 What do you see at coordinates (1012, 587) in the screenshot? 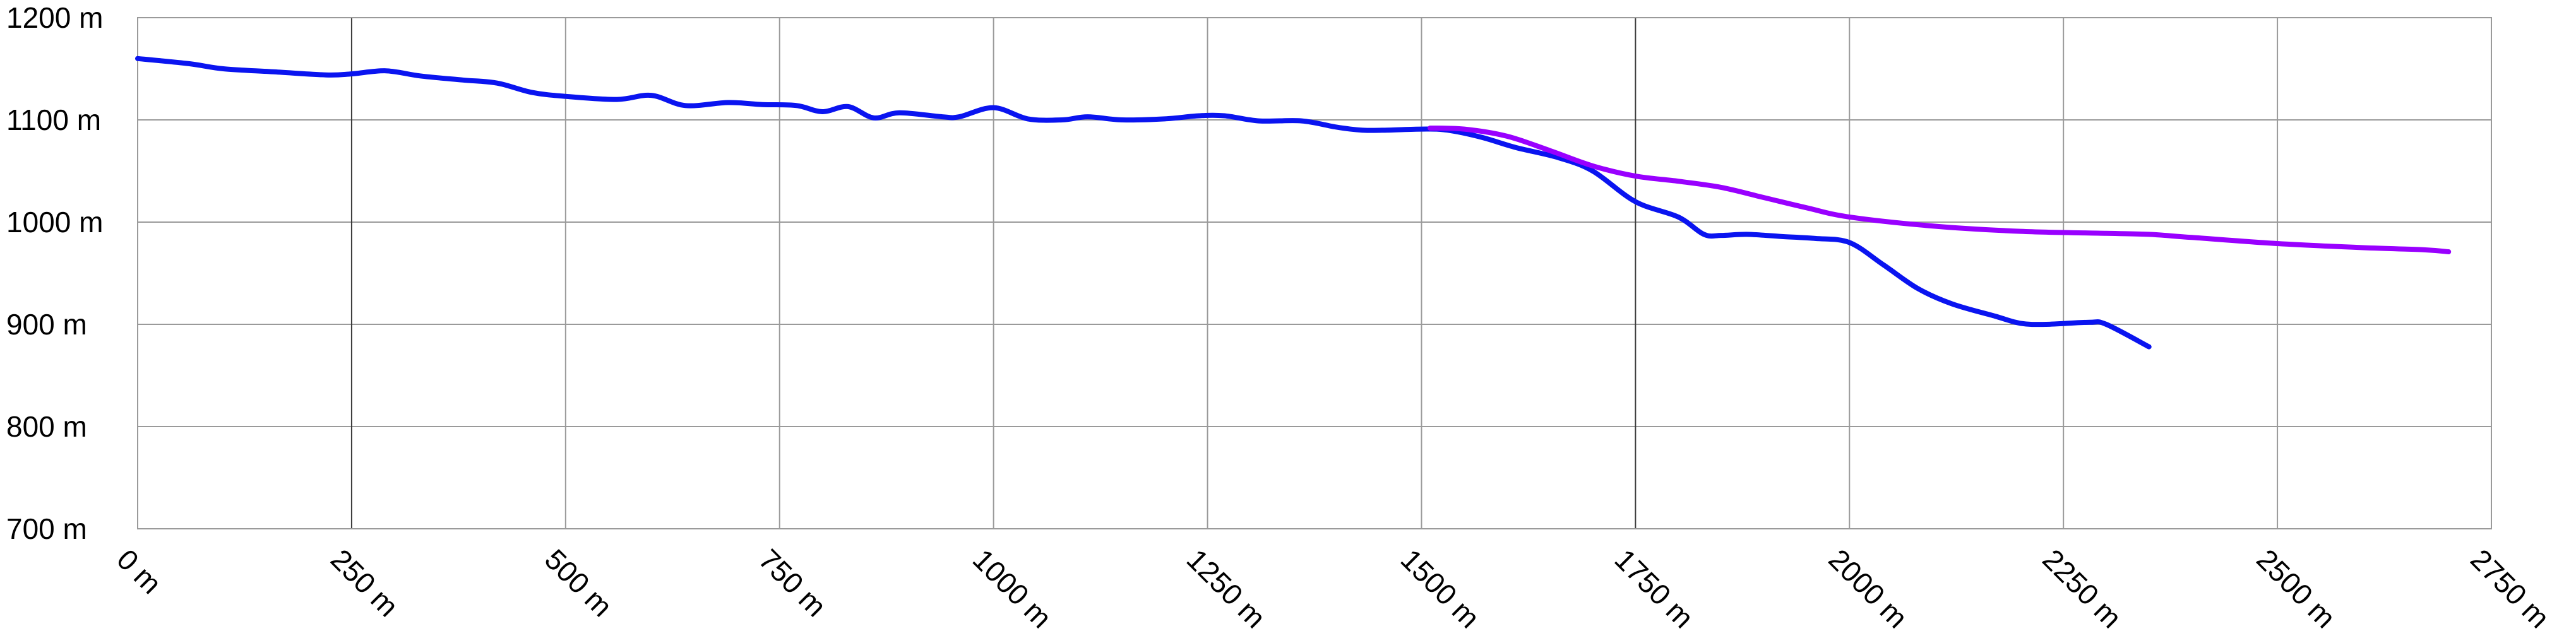
I see `x-tick-label: 1000 m` at bounding box center [1012, 587].